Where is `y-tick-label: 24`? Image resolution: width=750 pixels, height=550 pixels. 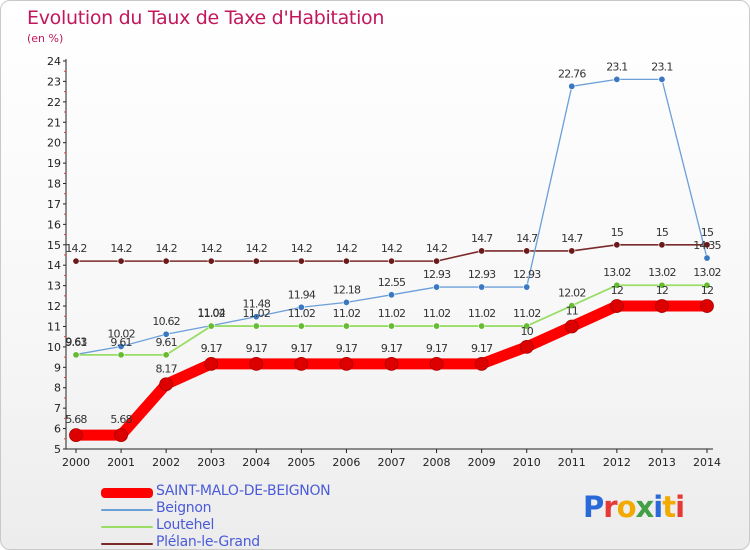
y-tick-label: 24 is located at coordinates (54, 61).